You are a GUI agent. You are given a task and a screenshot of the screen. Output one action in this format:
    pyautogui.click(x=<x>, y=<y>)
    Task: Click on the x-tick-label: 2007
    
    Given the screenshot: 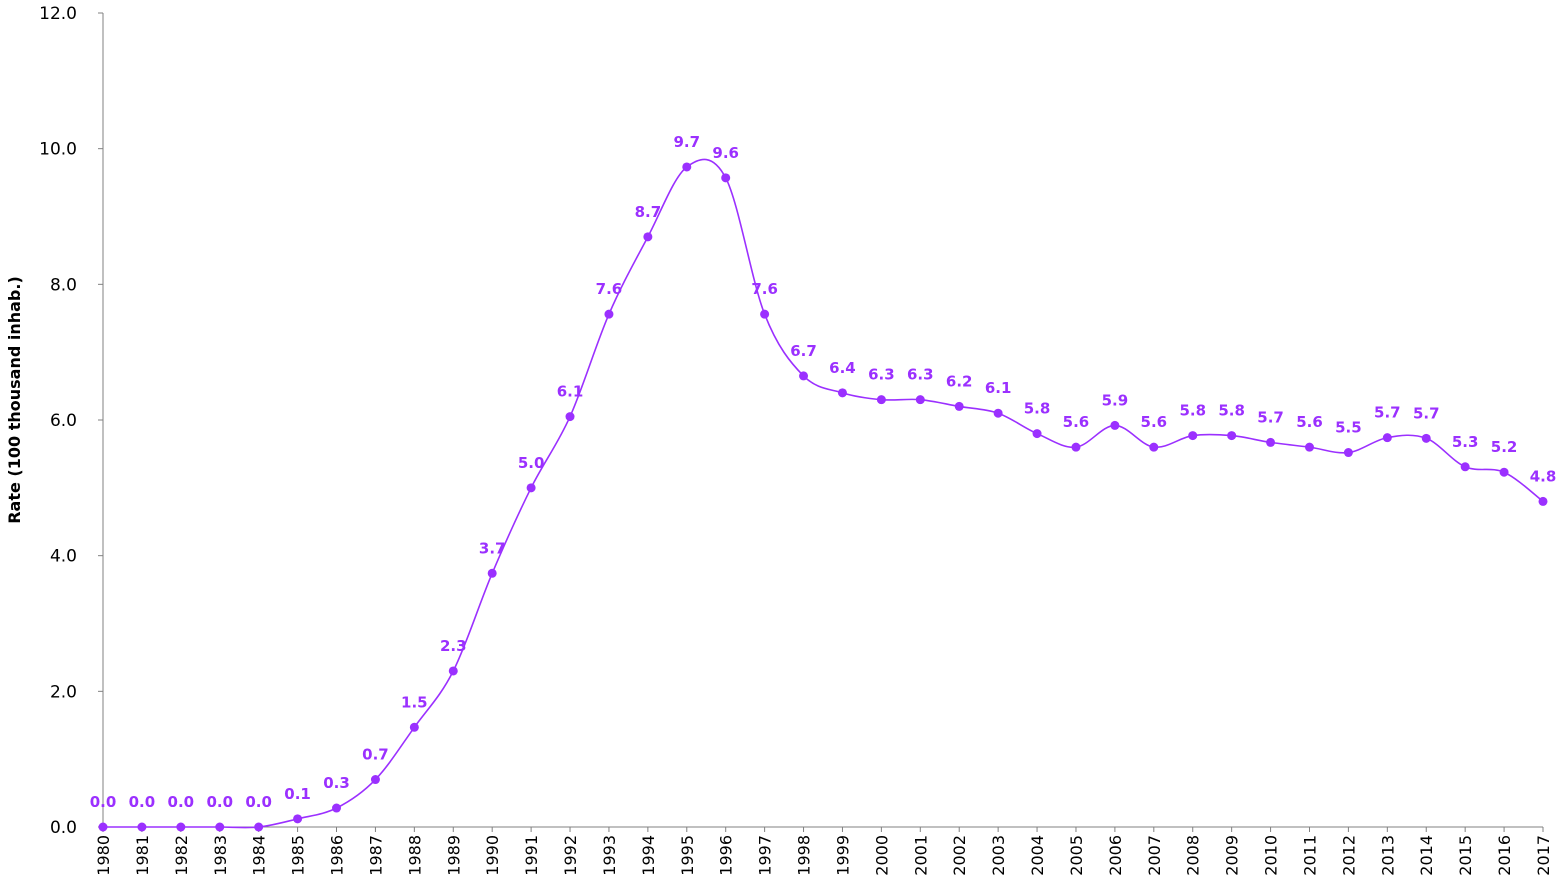 What is the action you would take?
    pyautogui.click(x=1154, y=855)
    